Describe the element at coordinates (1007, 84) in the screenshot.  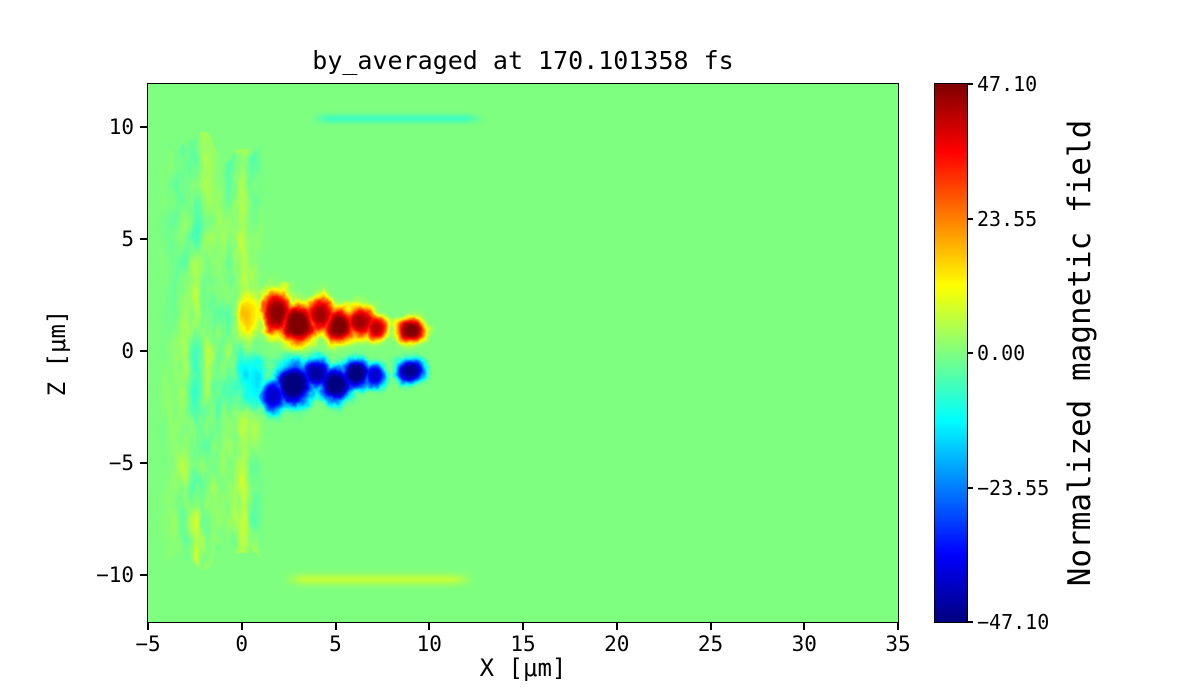
I see `colorbar-tick-label: 47.10` at that location.